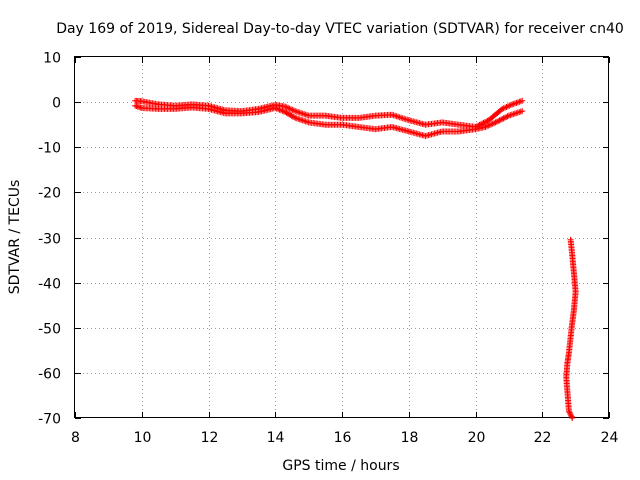  Describe the element at coordinates (75, 438) in the screenshot. I see `x-tick-label: 8` at that location.